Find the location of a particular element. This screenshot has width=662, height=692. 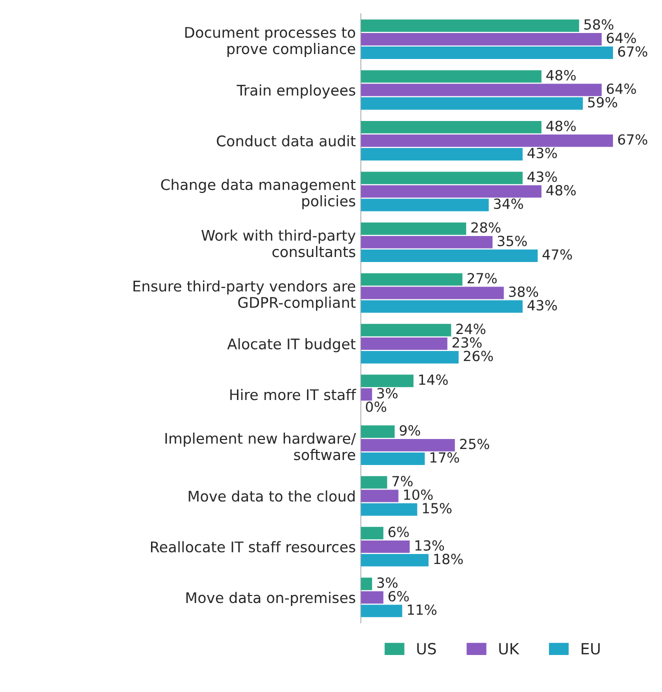

legend-label: US is located at coordinates (426, 648).